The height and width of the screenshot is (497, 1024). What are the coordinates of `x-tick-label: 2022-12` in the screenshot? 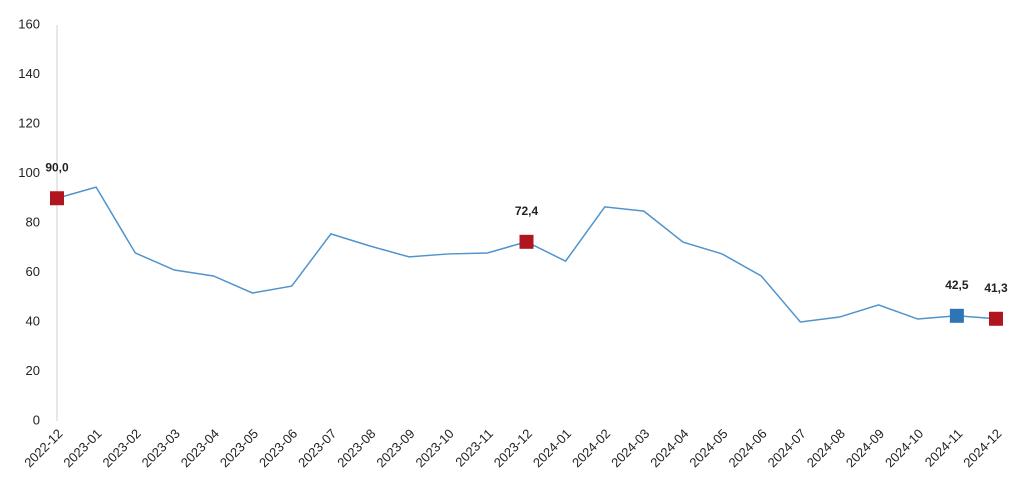 It's located at (43, 448).